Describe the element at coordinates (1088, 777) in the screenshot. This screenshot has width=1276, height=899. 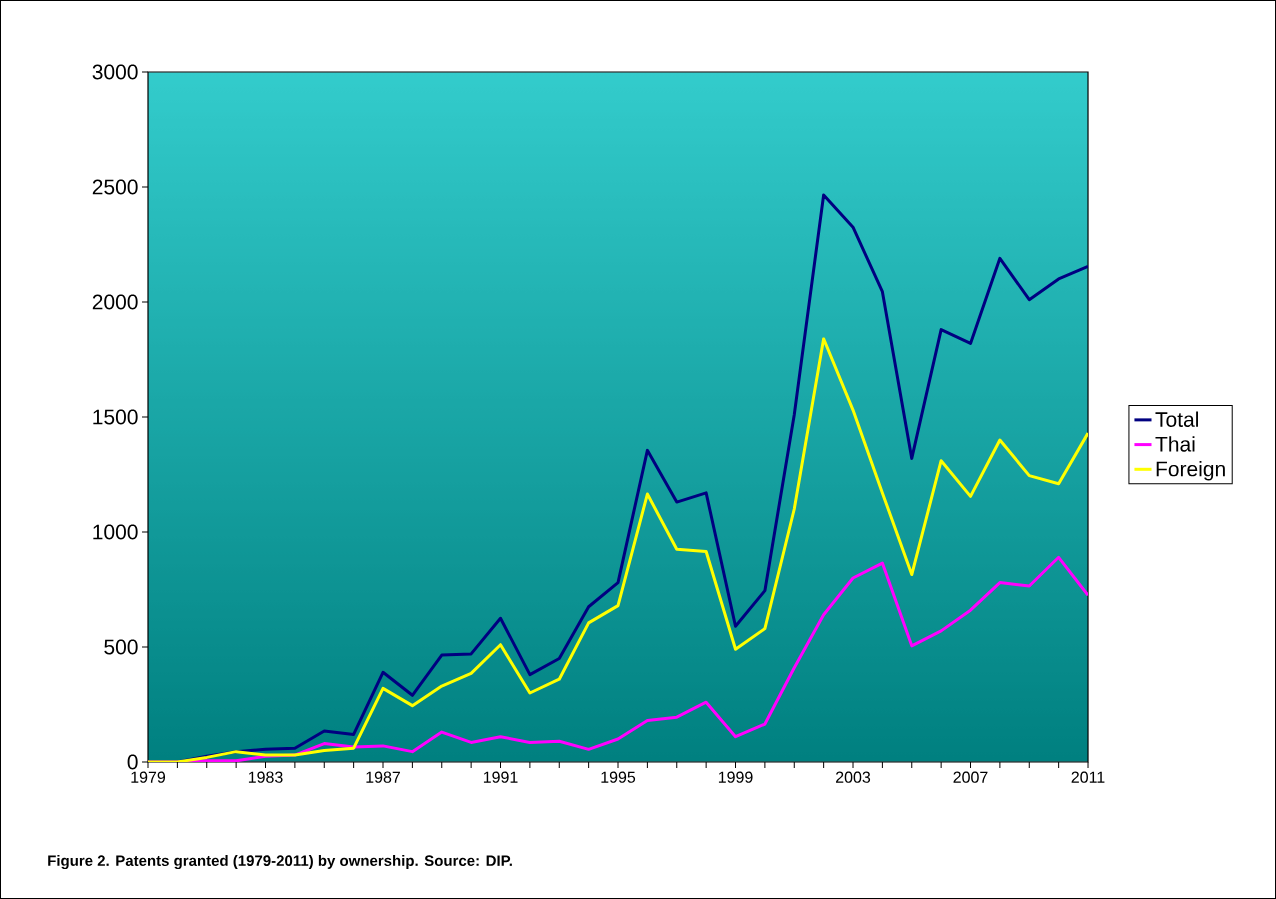
I see `x-tick-label: 2011` at that location.